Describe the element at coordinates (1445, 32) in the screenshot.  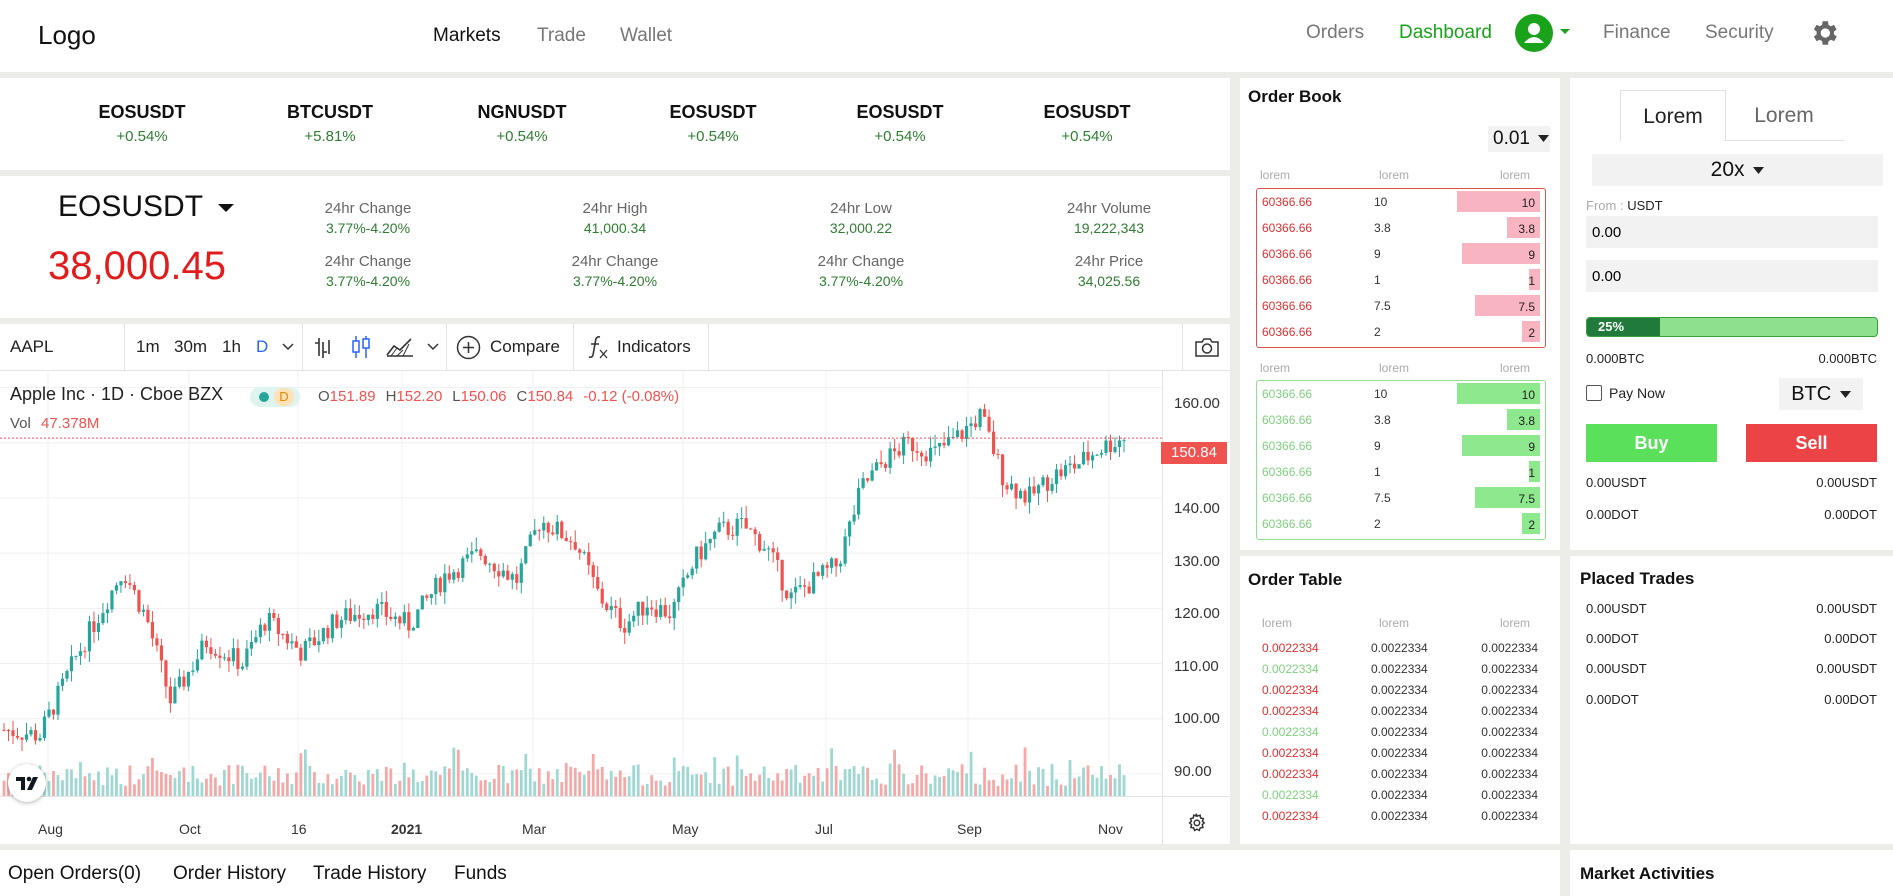
I see `nav-dashboard: Dashboard` at that location.